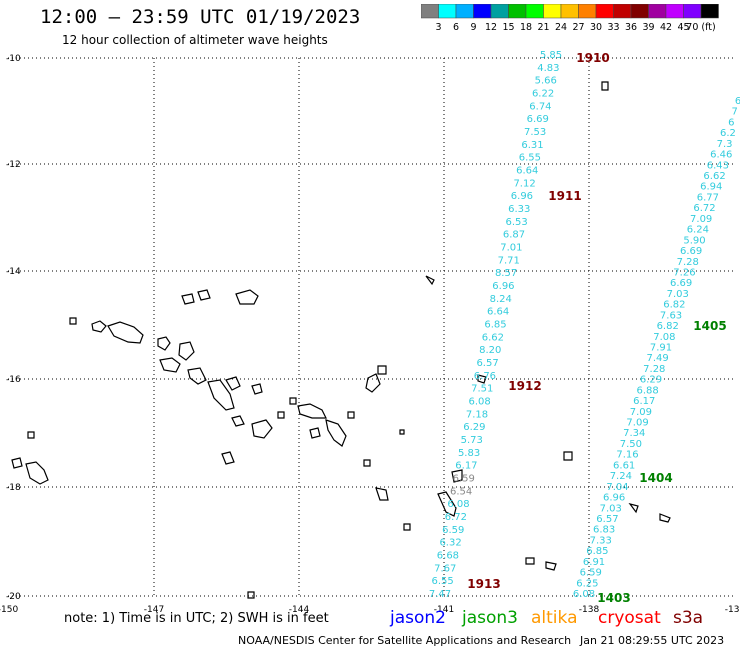  Describe the element at coordinates (535, 132) in the screenshot. I see `wave-height-value: 7.53` at that location.